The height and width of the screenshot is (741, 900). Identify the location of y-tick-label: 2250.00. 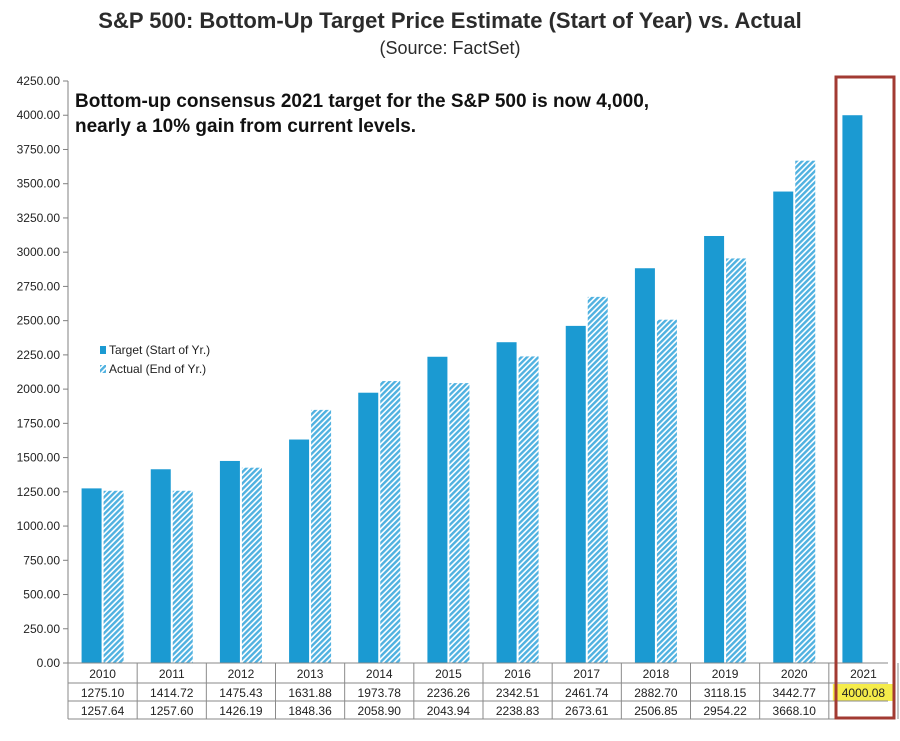
(39, 355).